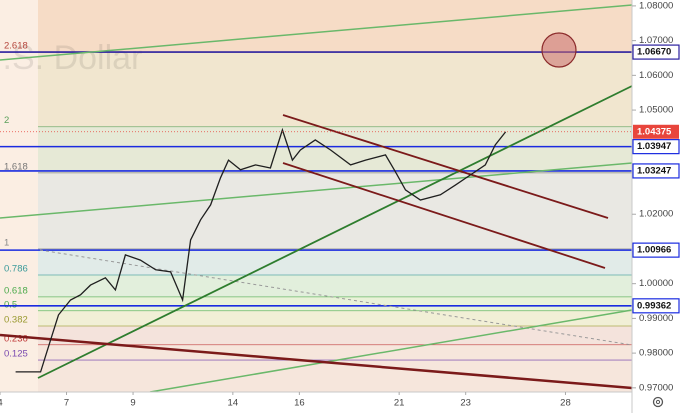  What do you see at coordinates (66, 403) in the screenshot?
I see `x-tick-label: 7` at bounding box center [66, 403].